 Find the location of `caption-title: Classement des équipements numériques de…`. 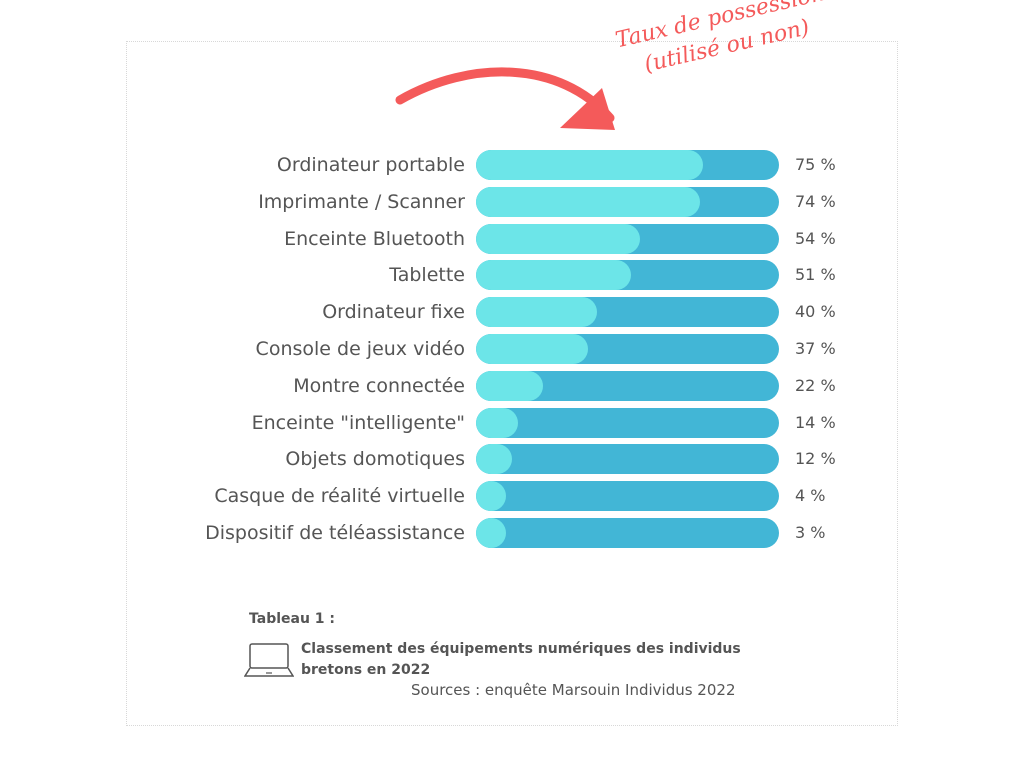

caption-title: Classement des équipements numériques de… is located at coordinates (521, 659).